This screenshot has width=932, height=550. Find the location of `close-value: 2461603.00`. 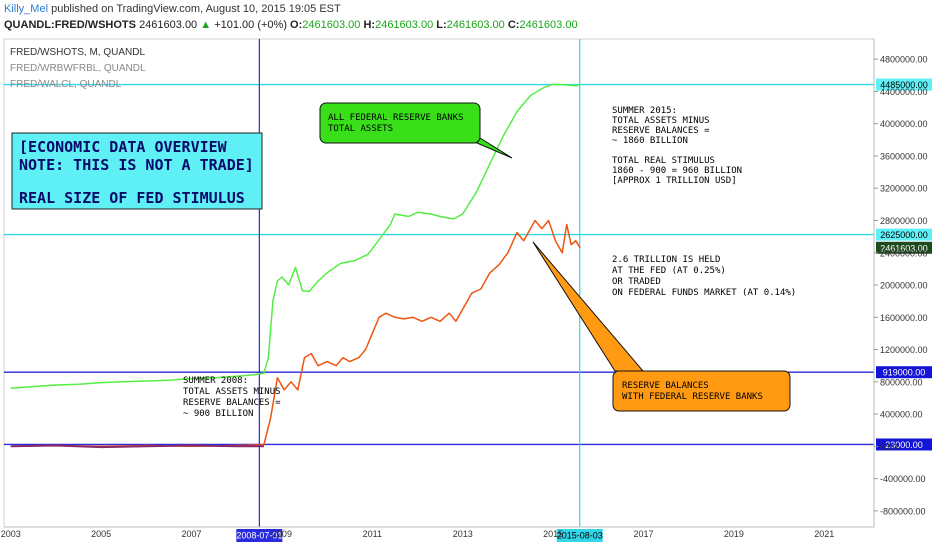

close-value: 2461603.00 is located at coordinates (548, 25).